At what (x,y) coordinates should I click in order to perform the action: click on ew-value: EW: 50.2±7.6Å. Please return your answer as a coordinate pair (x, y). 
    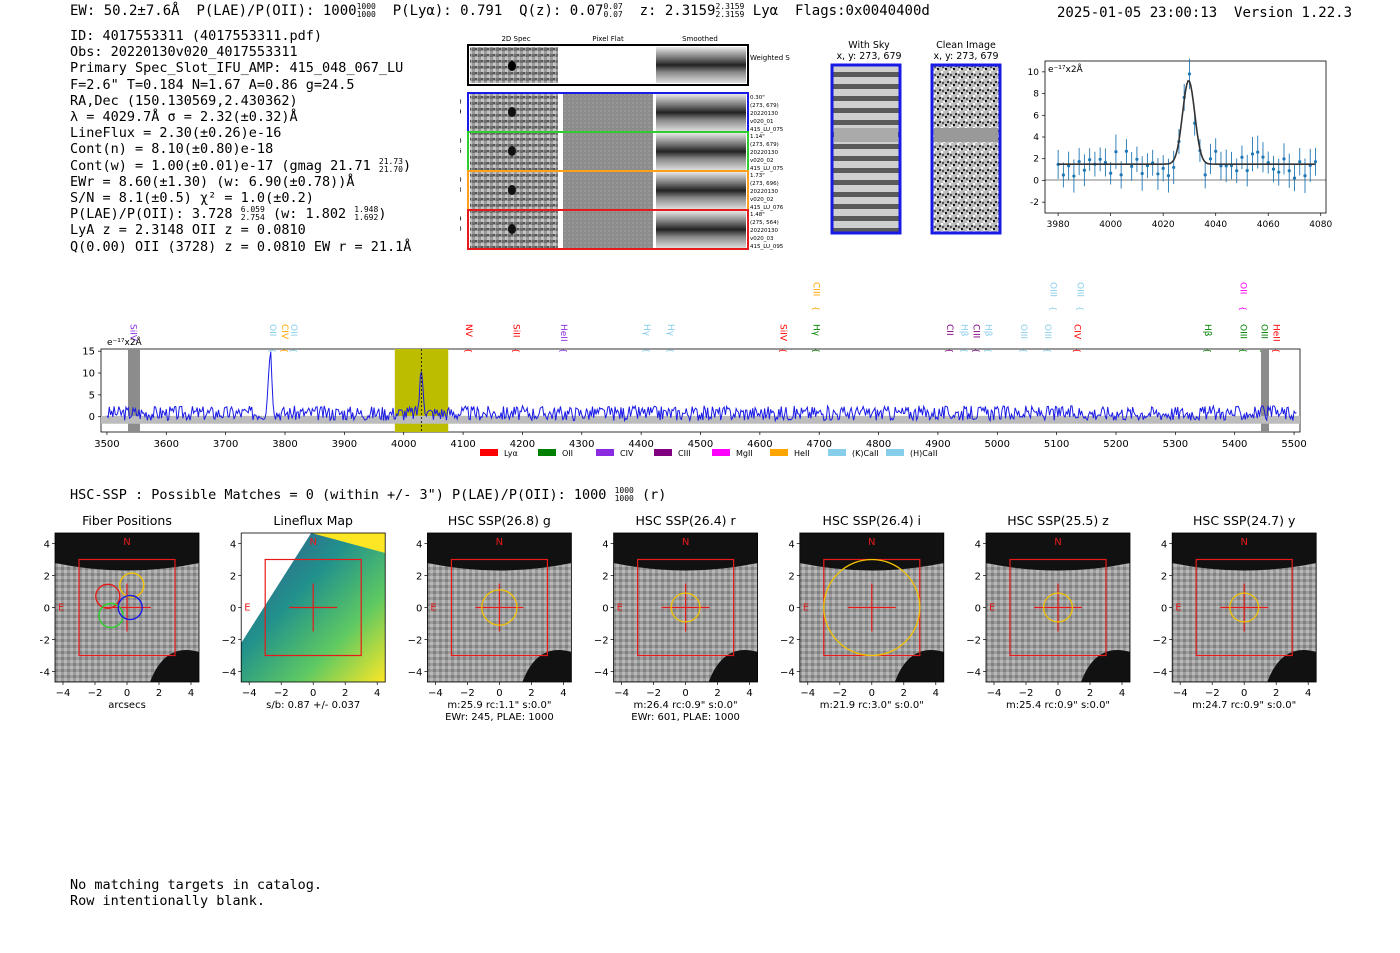
    Looking at the image, I should click on (125, 11).